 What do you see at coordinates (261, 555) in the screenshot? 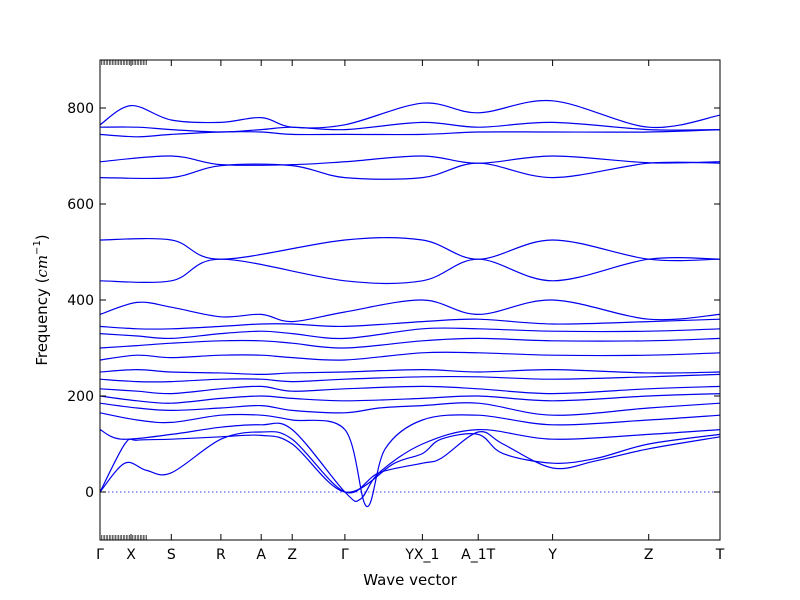
I see `x-tick-label: A` at bounding box center [261, 555].